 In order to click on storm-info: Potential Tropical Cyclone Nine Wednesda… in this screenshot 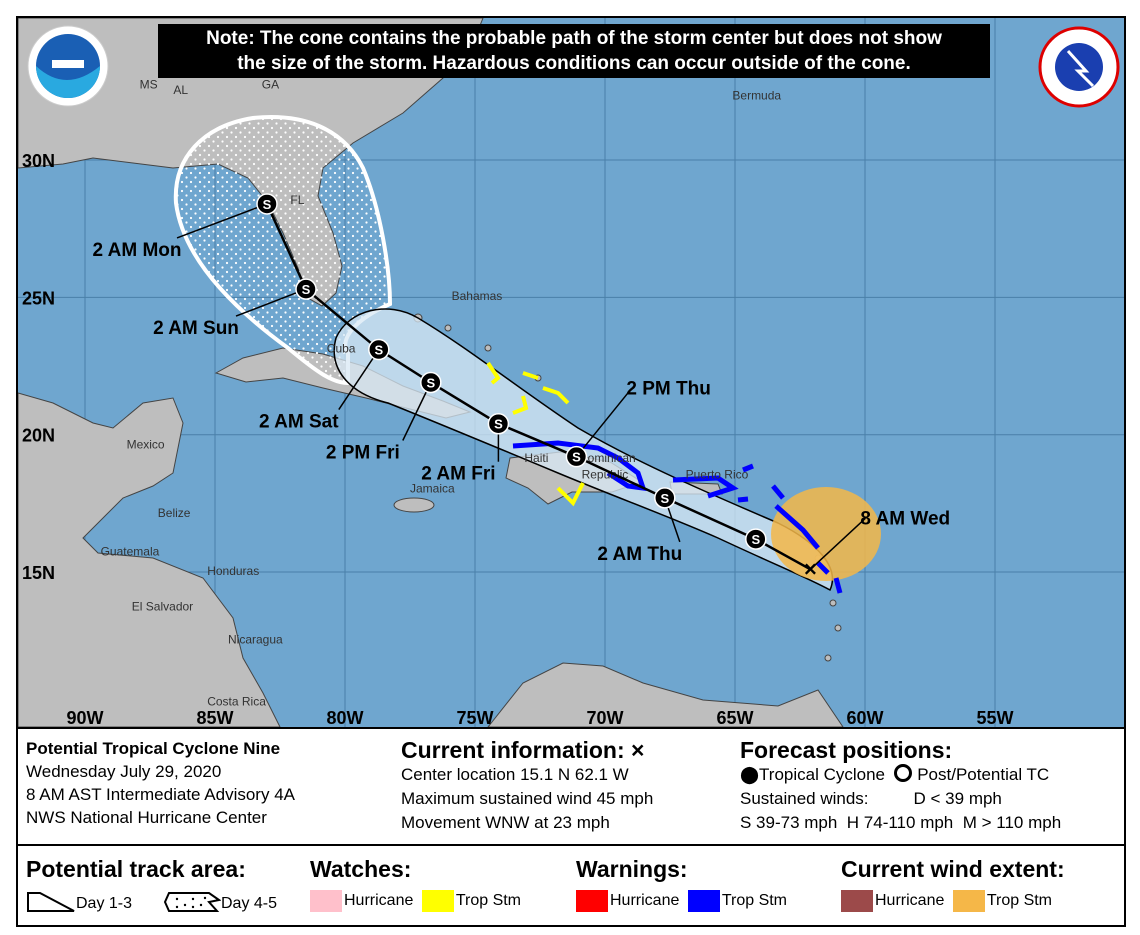, I will do `click(160, 783)`.